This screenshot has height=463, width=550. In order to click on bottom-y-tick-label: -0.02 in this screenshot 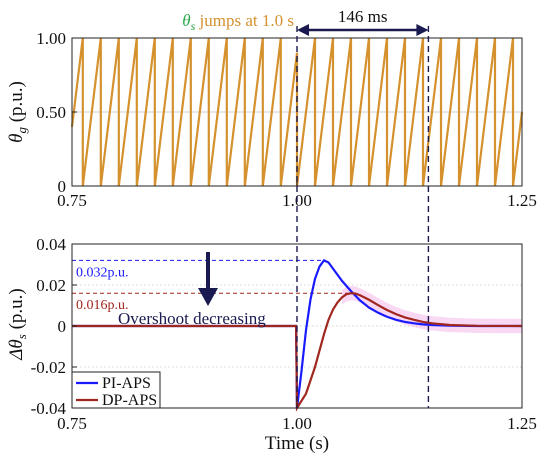, I will do `click(48, 367)`.